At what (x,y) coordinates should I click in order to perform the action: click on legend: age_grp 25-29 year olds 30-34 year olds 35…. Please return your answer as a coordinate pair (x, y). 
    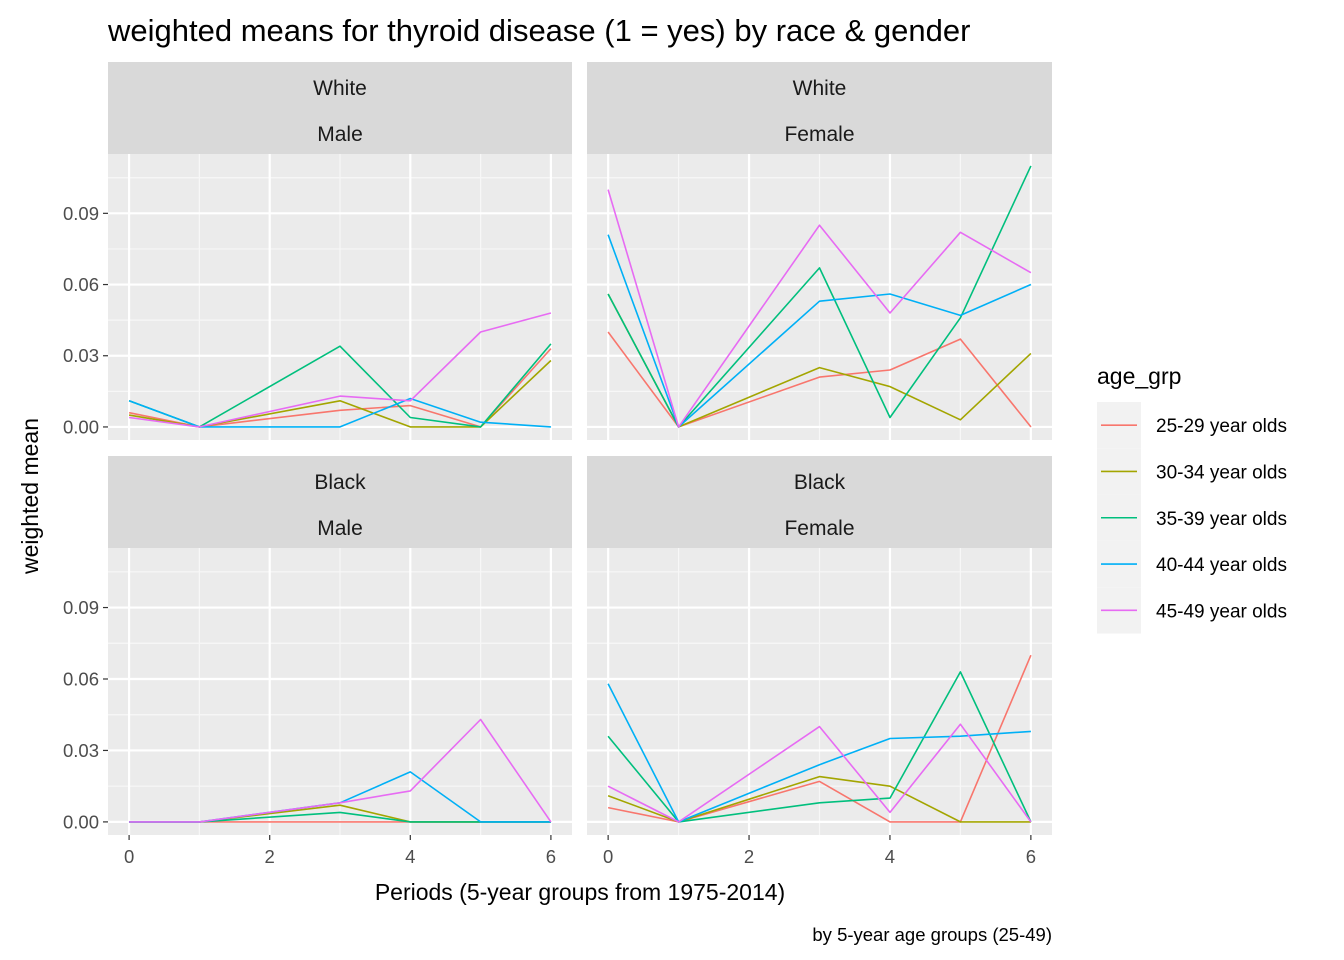
    Looking at the image, I should click on (1192, 498).